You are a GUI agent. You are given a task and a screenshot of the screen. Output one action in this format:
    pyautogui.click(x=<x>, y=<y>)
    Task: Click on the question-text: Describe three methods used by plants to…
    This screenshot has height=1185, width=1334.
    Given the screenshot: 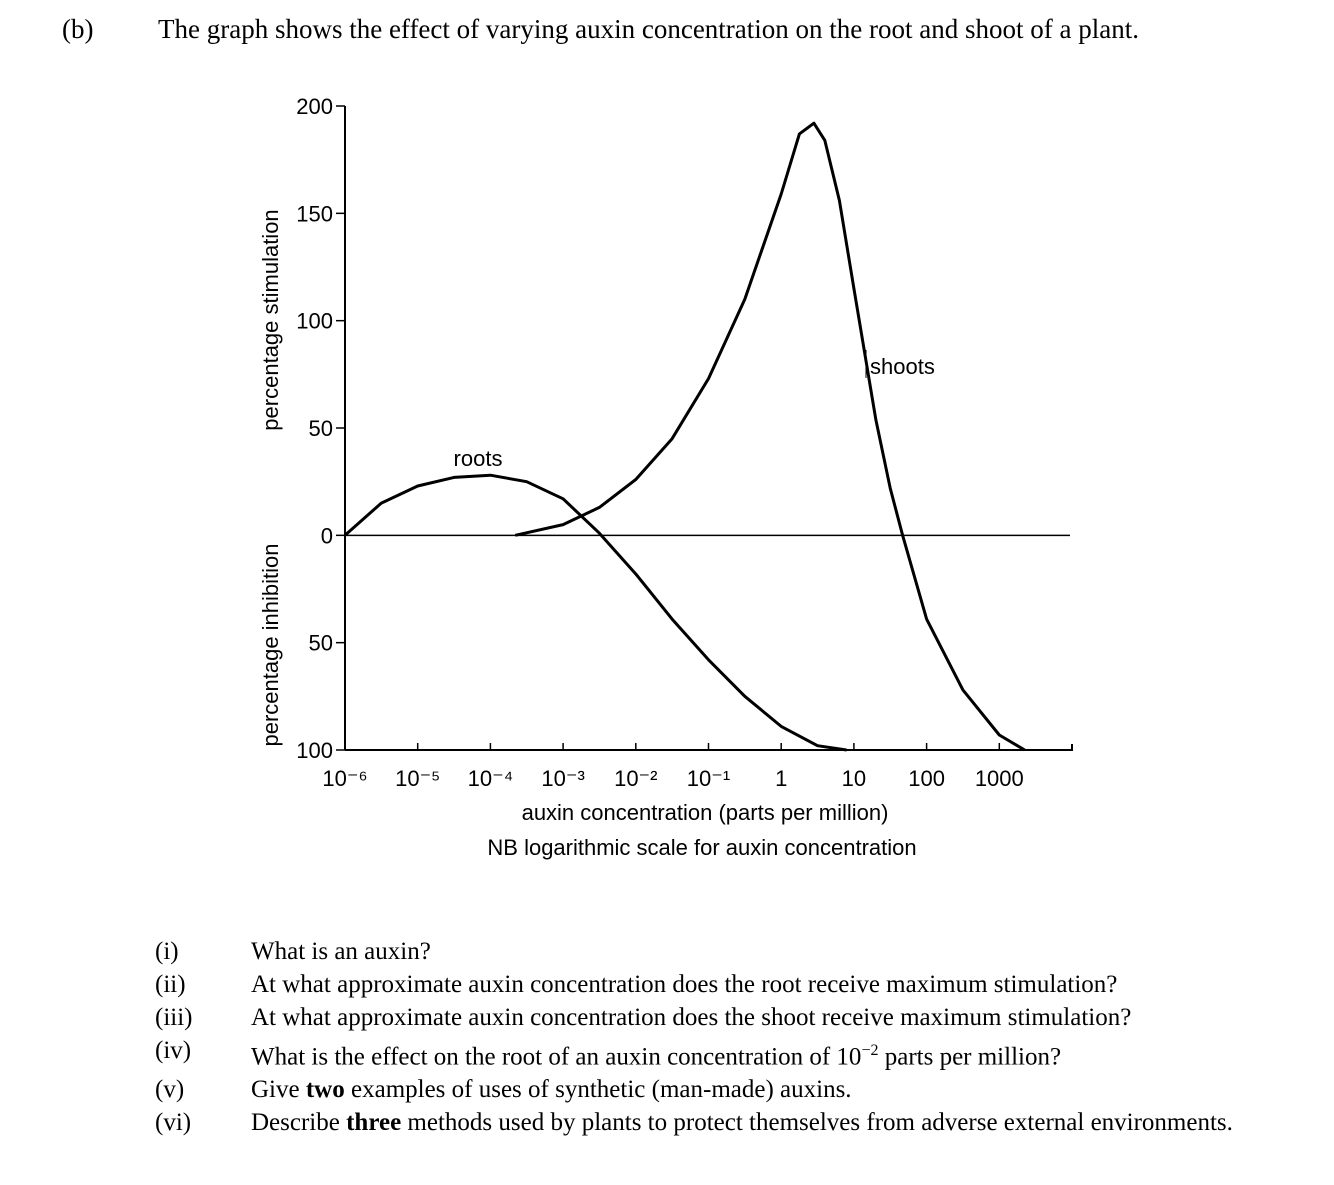 What is the action you would take?
    pyautogui.click(x=756, y=1122)
    